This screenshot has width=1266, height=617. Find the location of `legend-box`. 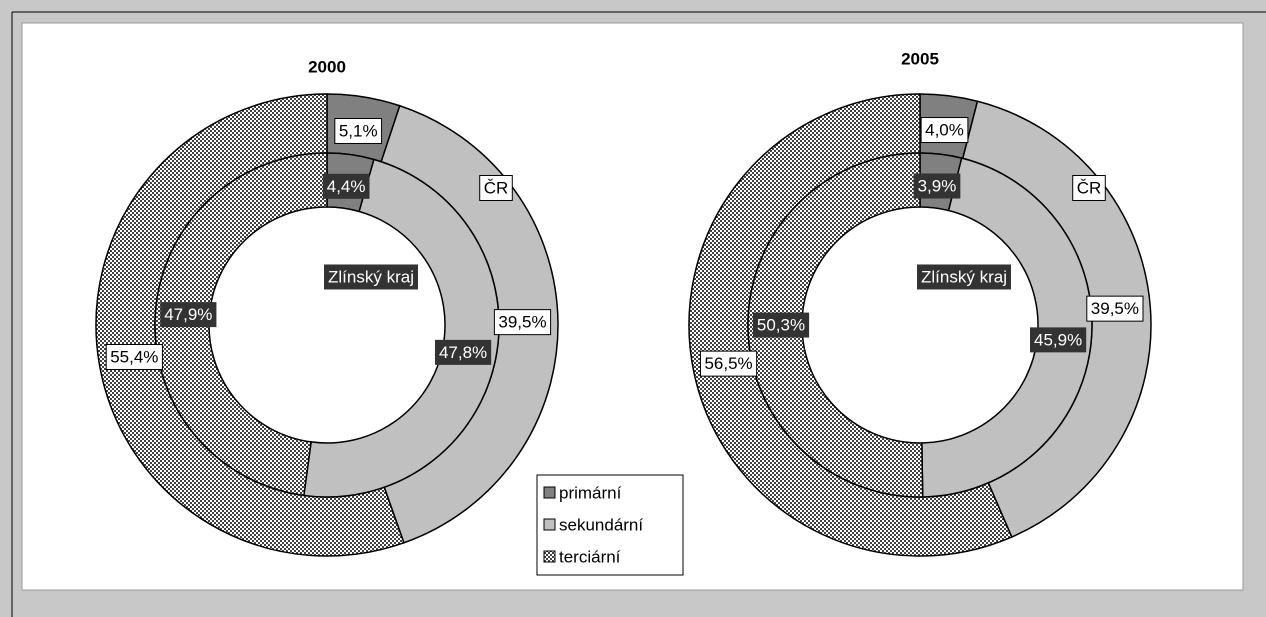

legend-box is located at coordinates (610, 525).